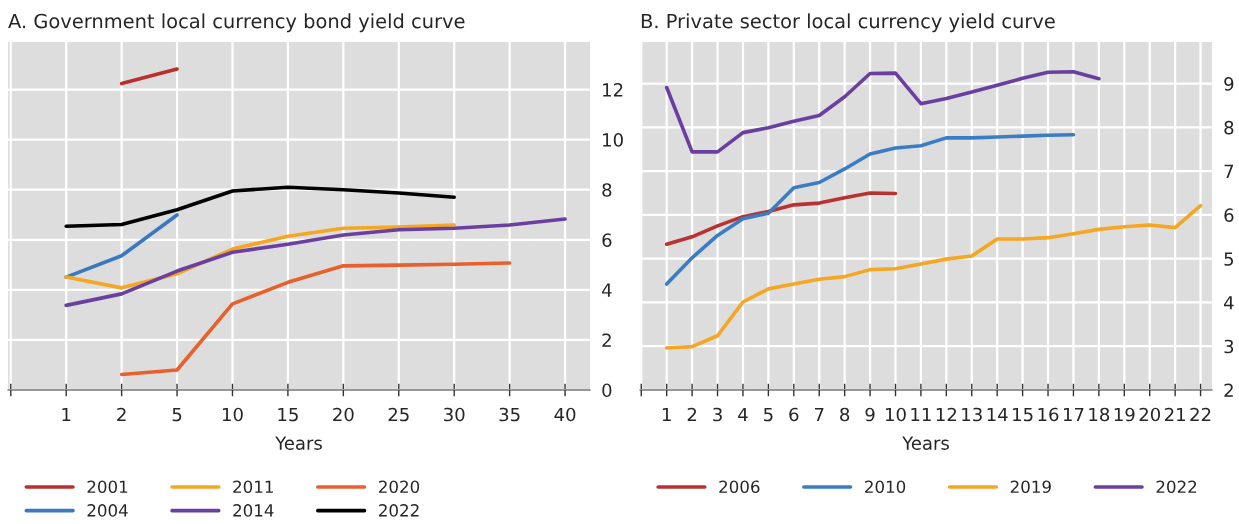 This screenshot has height=524, width=1239. What do you see at coordinates (739, 487) in the screenshot?
I see `legend-label: 2006` at bounding box center [739, 487].